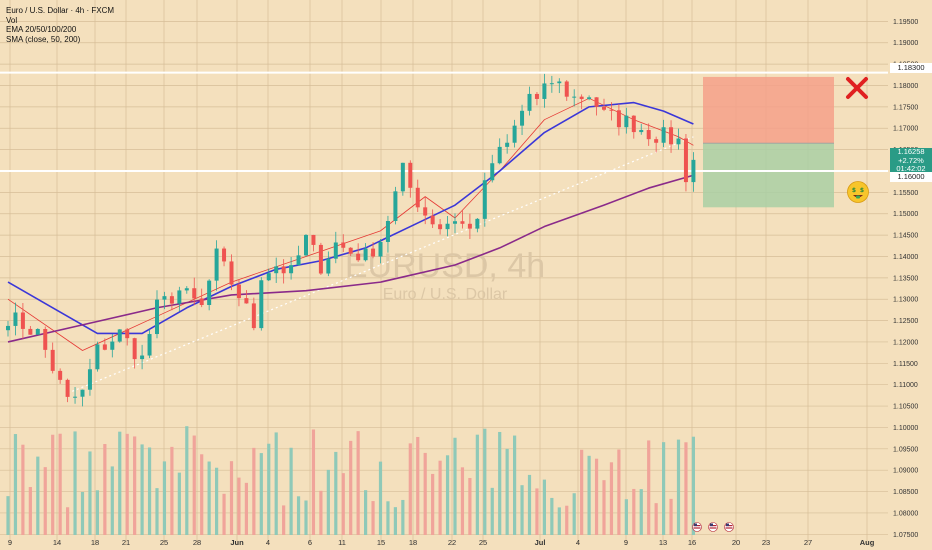 The height and width of the screenshot is (550, 932). Describe the element at coordinates (905, 257) in the screenshot. I see `price-tick-label: 1.14000` at that location.